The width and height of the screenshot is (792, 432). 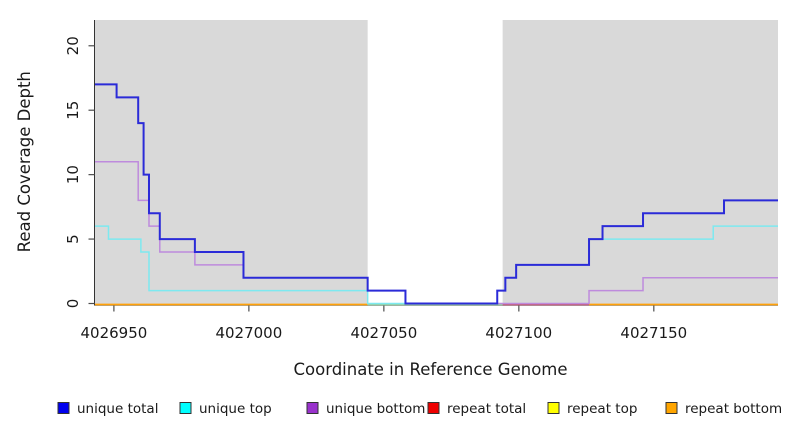 I want to click on legend-item-unique-top: unique top, so click(x=225, y=409).